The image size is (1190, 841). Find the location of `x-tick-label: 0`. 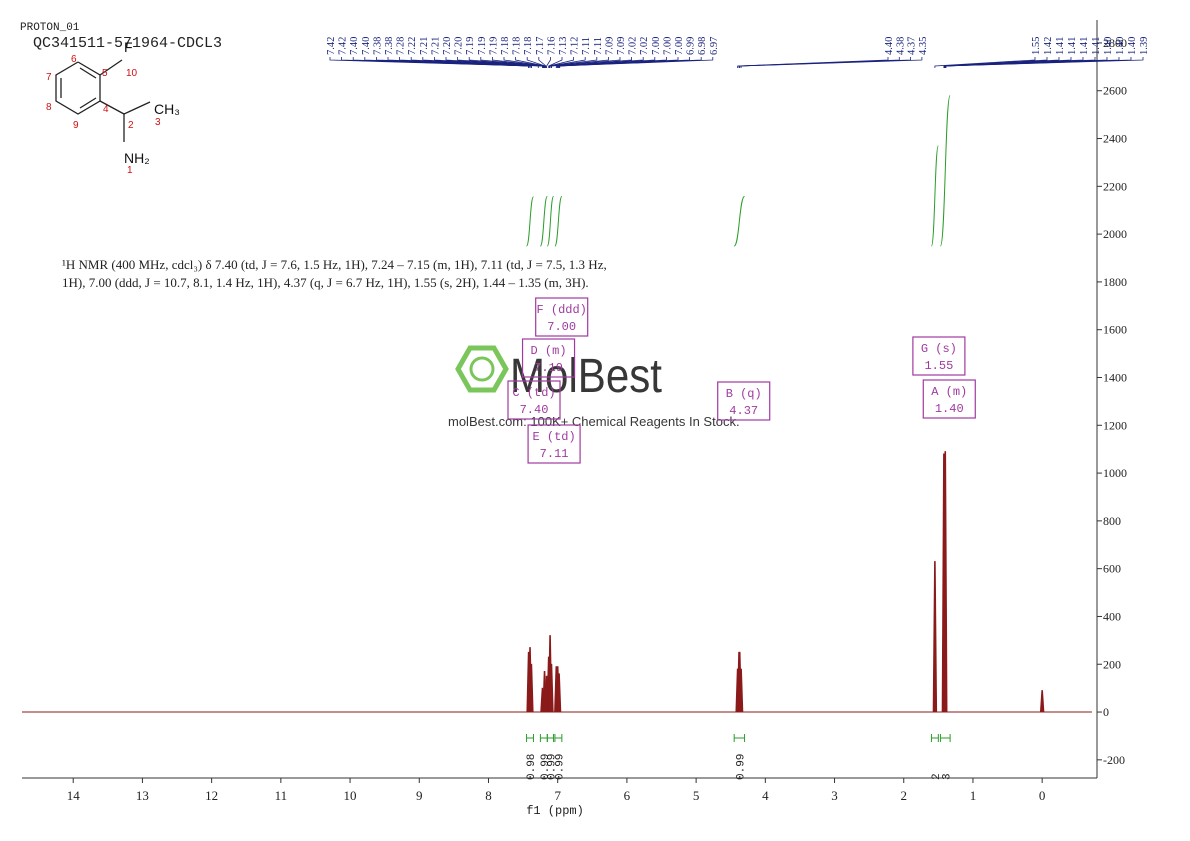

x-tick-label: 0 is located at coordinates (1042, 795).